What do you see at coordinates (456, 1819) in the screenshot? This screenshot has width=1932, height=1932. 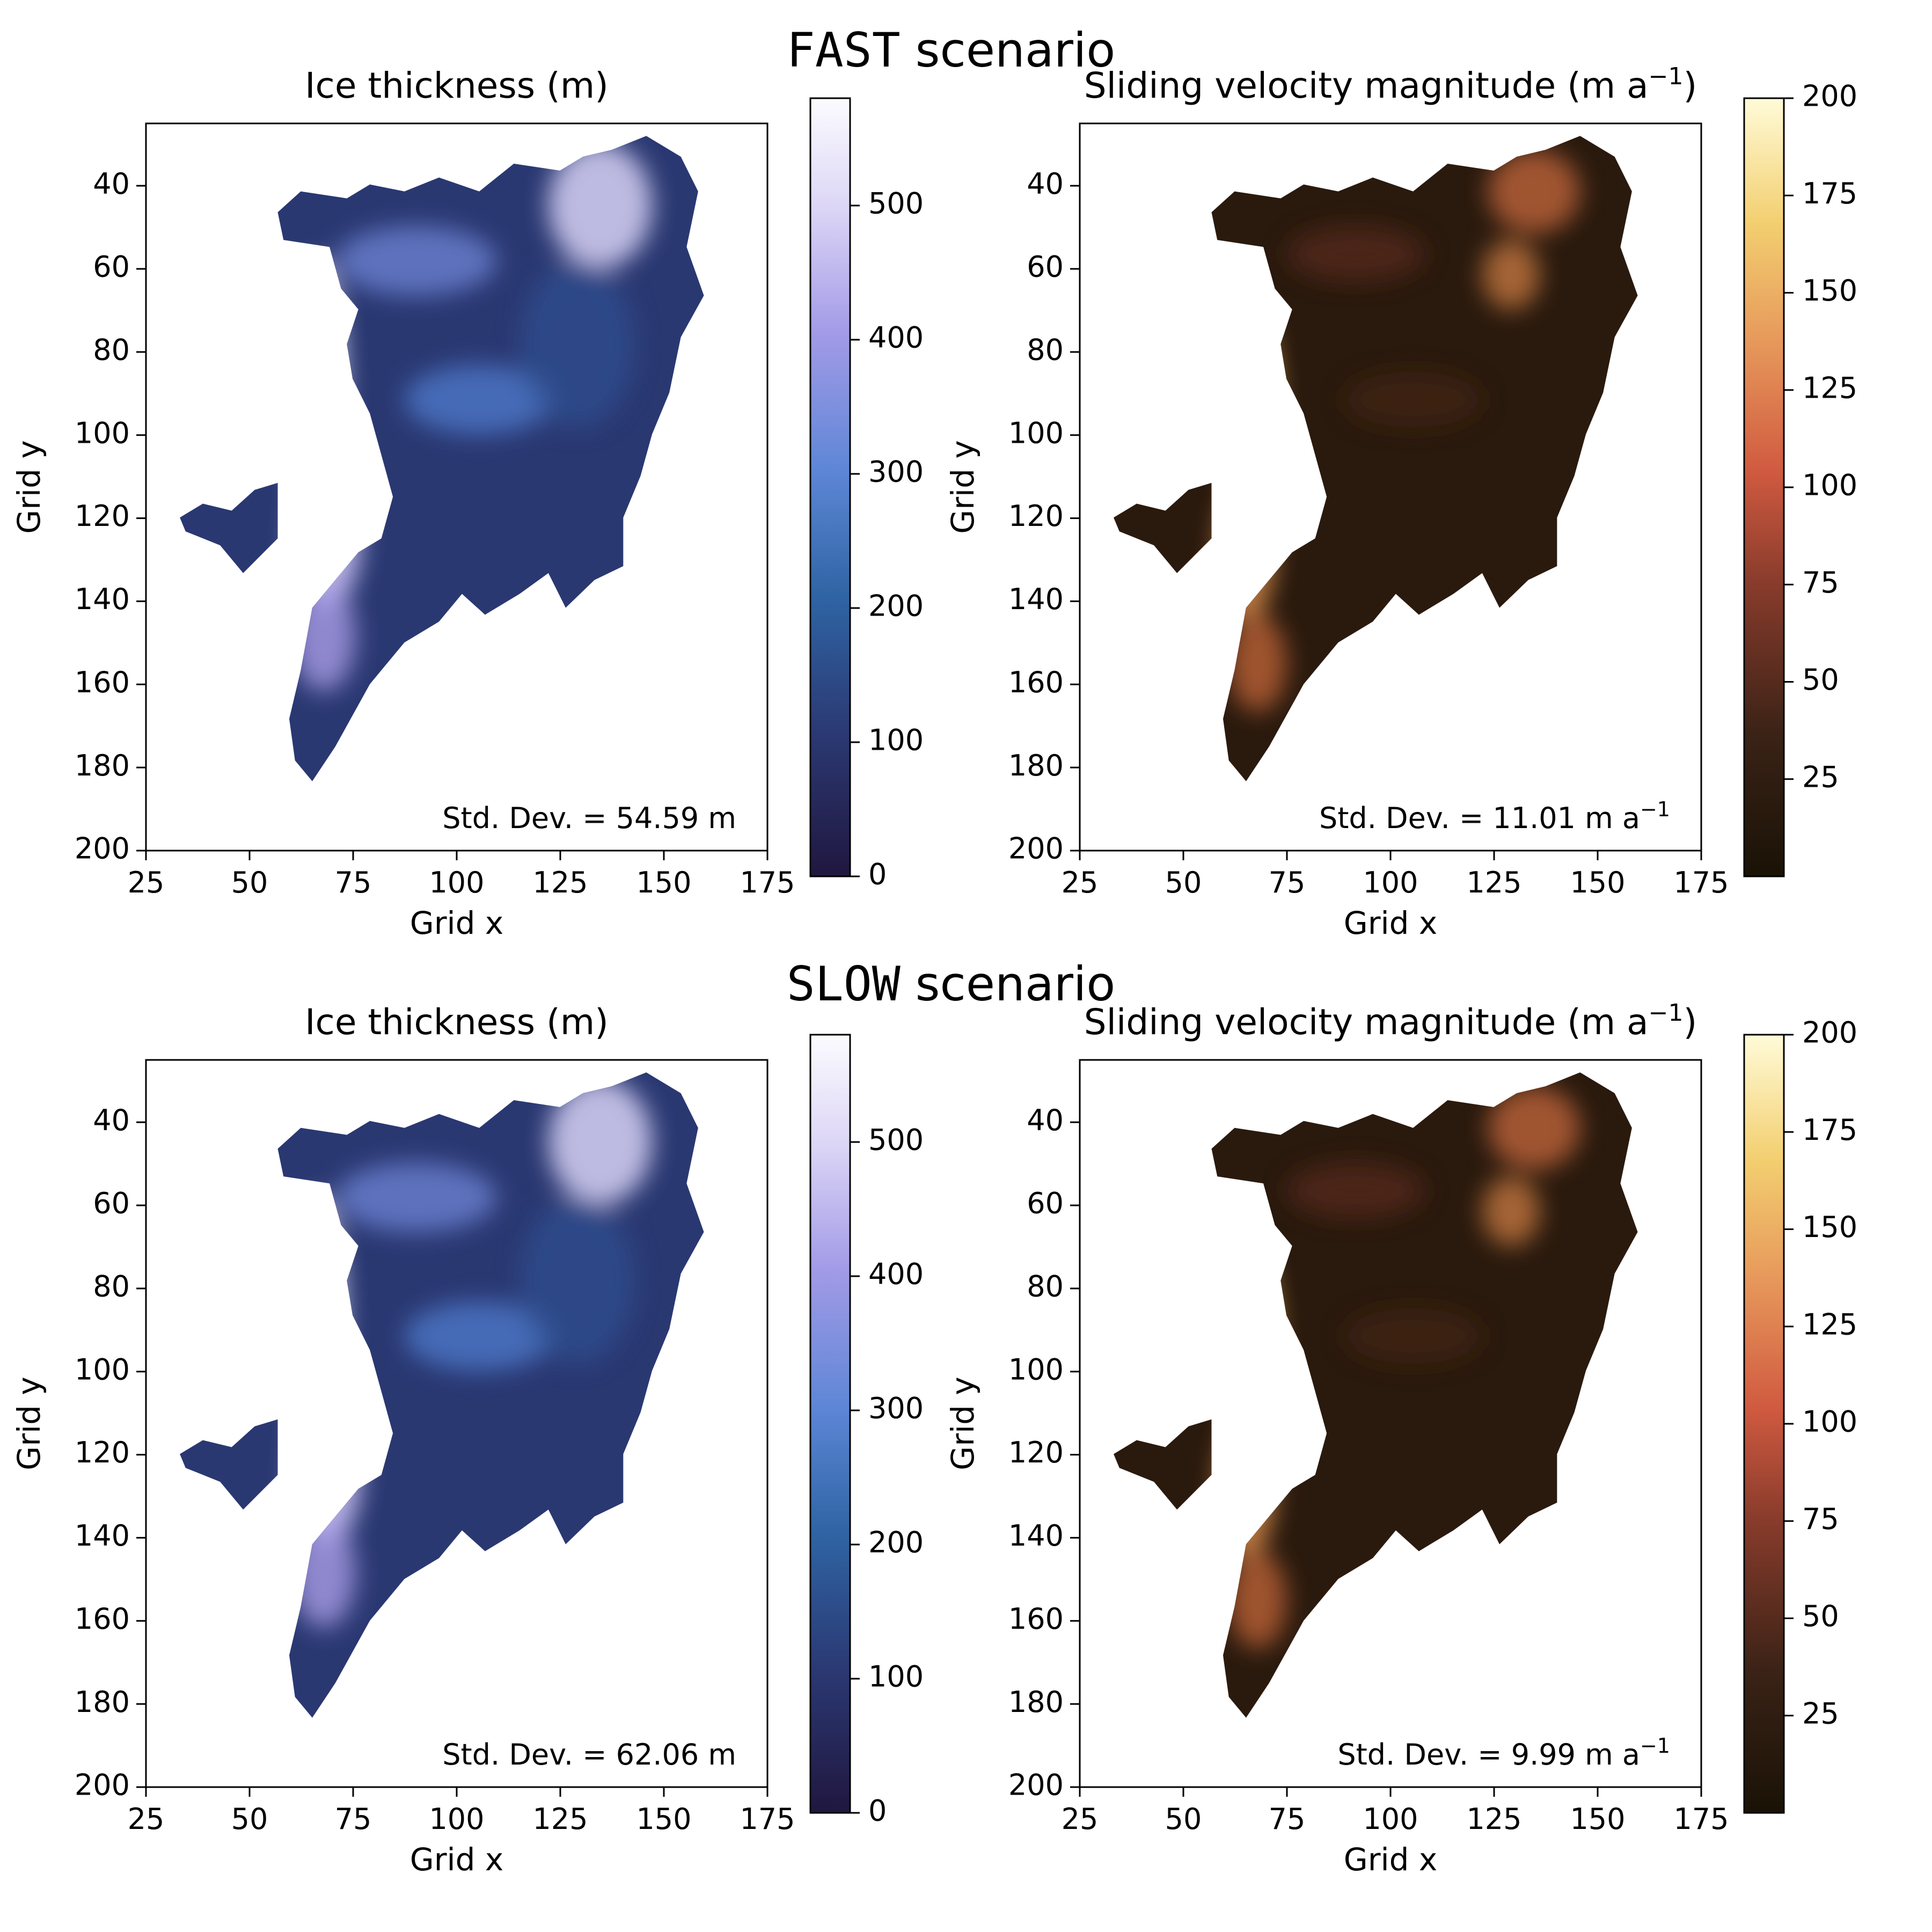 I see `x-tick-label: 100` at bounding box center [456, 1819].